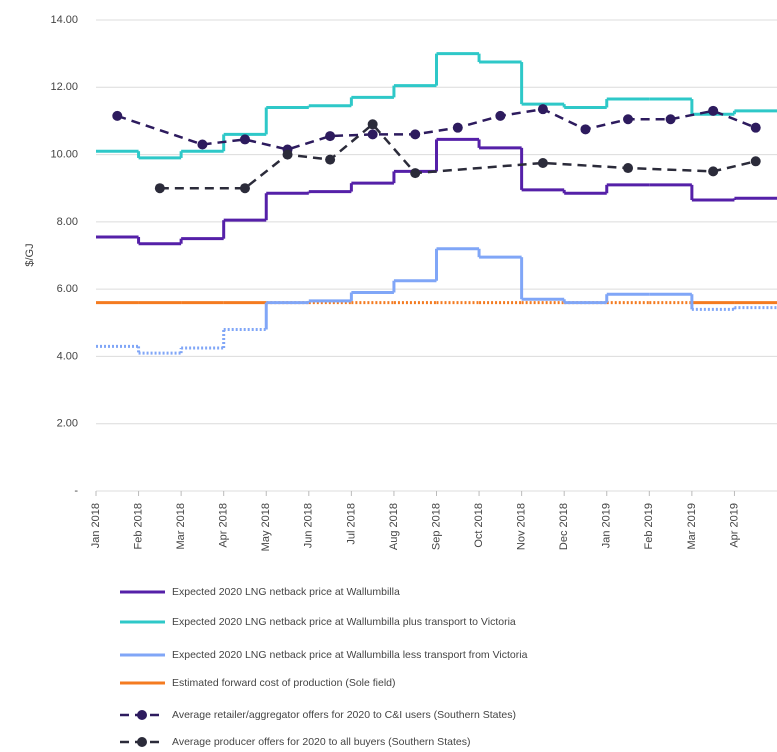 The height and width of the screenshot is (752, 777). What do you see at coordinates (564, 526) in the screenshot?
I see `x-tick-label: Dec 2018` at bounding box center [564, 526].